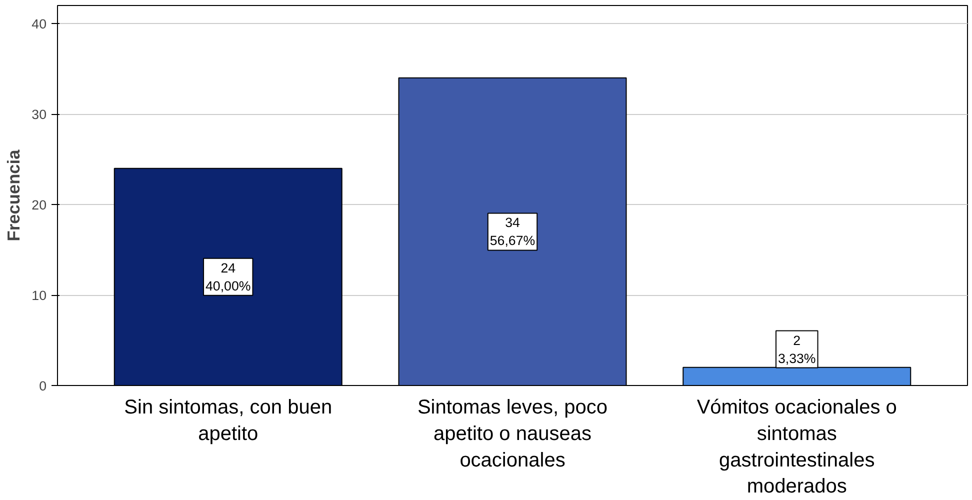  What do you see at coordinates (228, 420) in the screenshot?
I see `x-tick-label: Sin sintomas, con buen apetito` at bounding box center [228, 420].